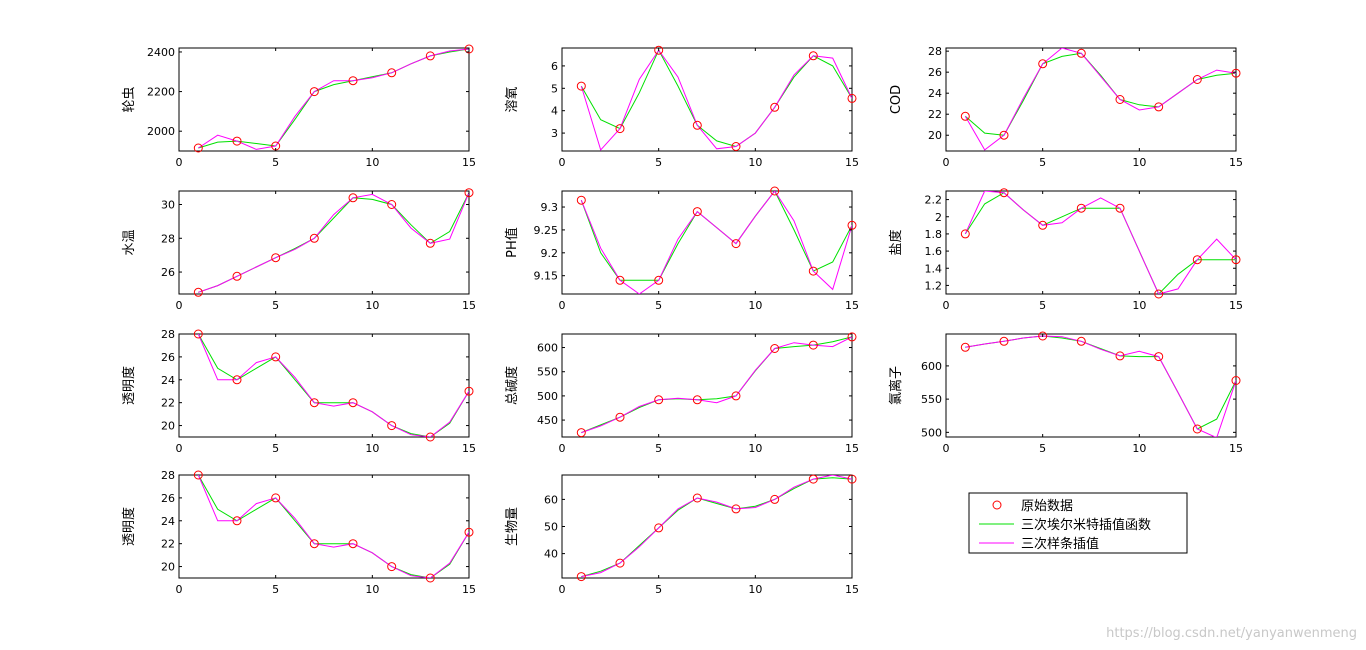 The height and width of the screenshot is (650, 1366). Describe the element at coordinates (299, 106) in the screenshot. I see `subplot-1: 0 5 10 15 2000 2200 2400 轮虫` at that location.